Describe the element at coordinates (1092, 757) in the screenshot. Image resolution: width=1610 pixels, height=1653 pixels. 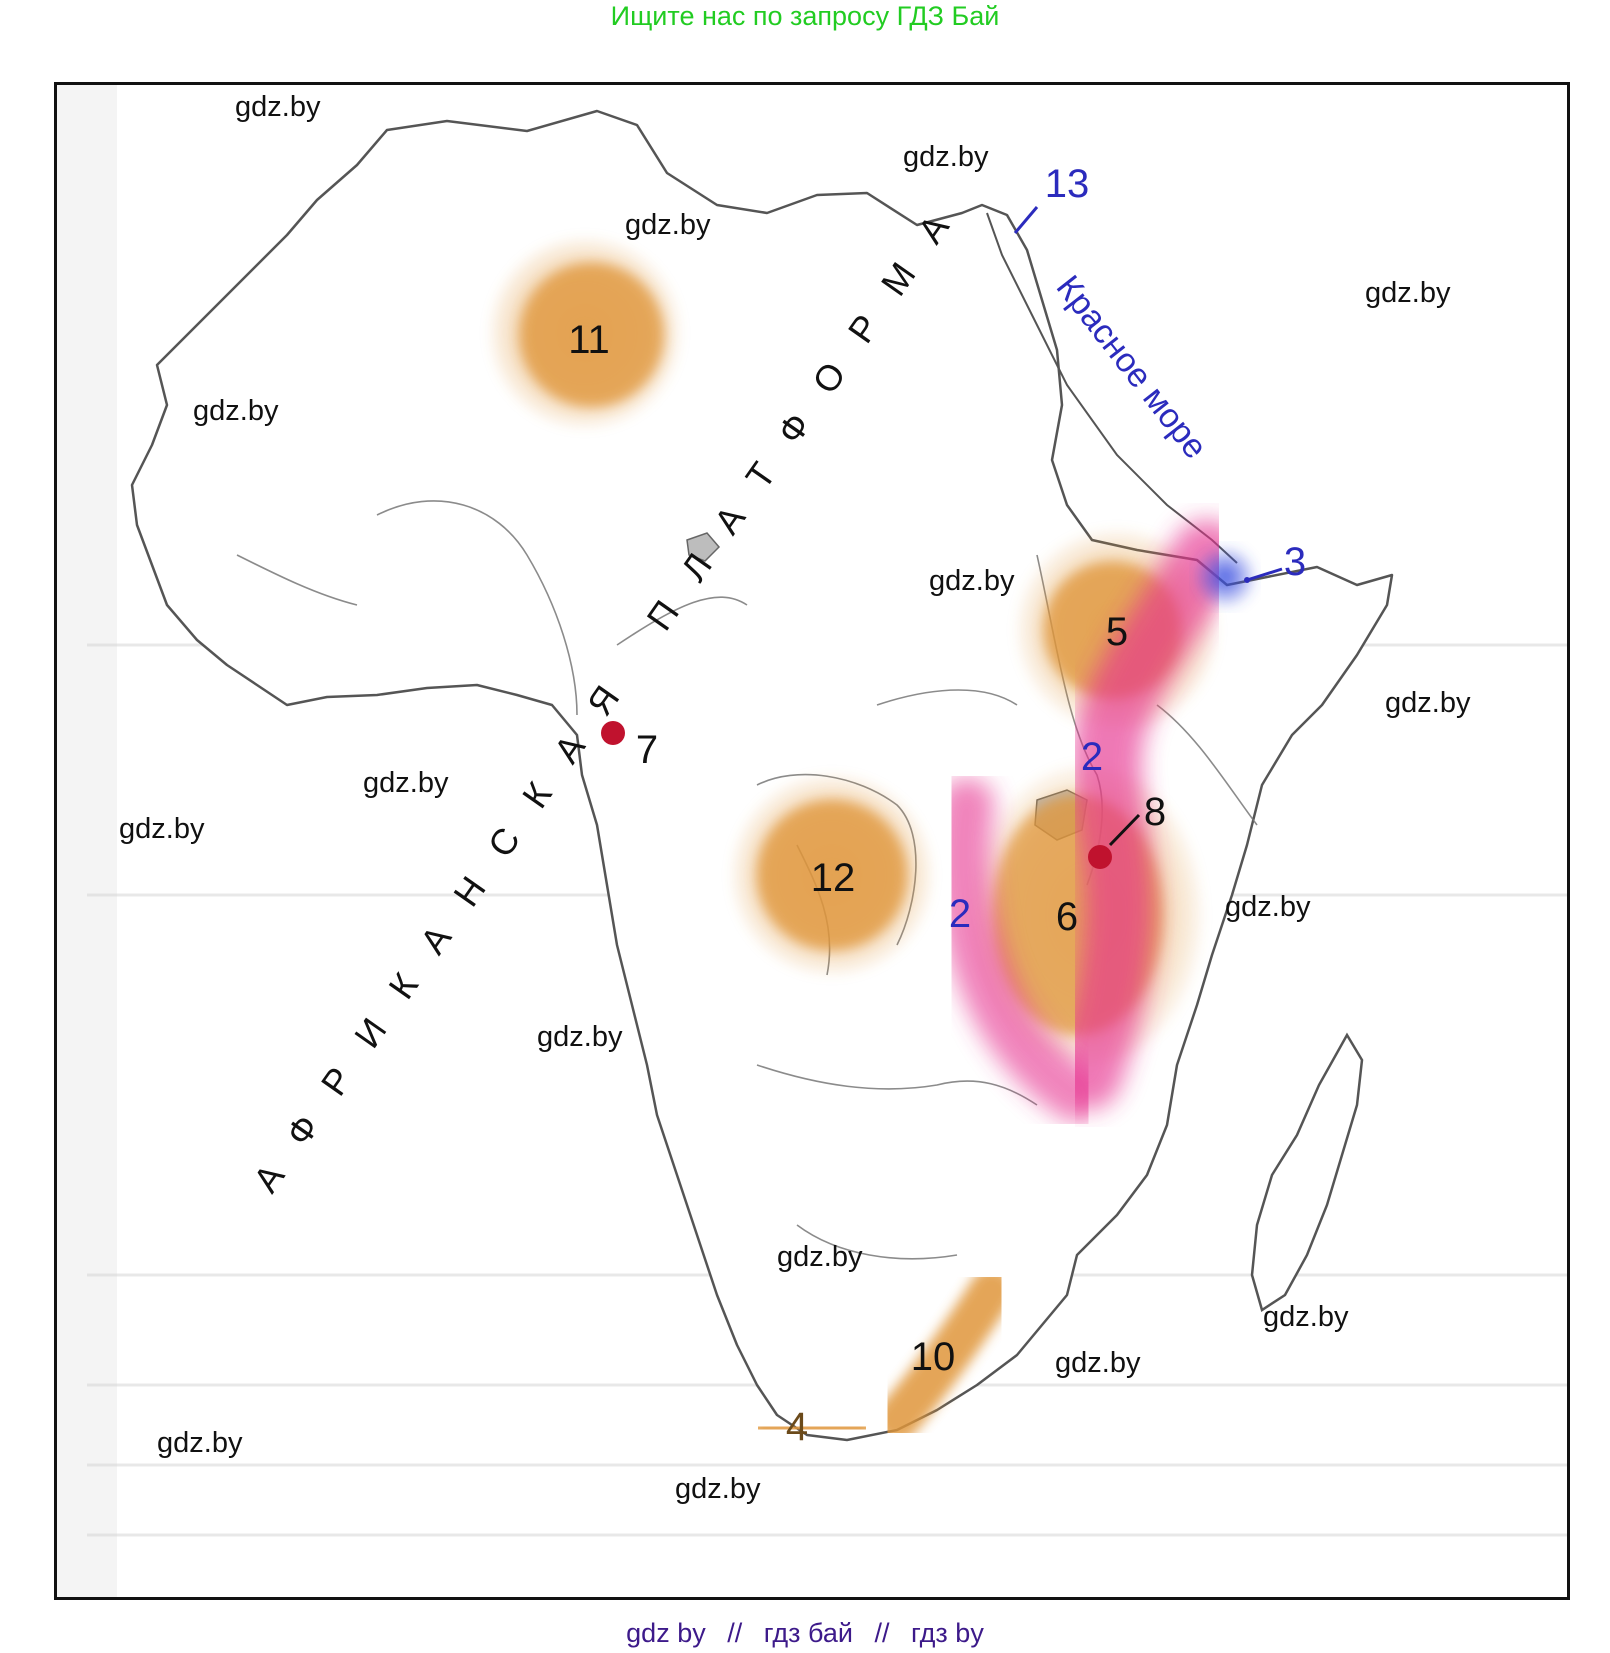
I see `label-2-upper: 2` at that location.